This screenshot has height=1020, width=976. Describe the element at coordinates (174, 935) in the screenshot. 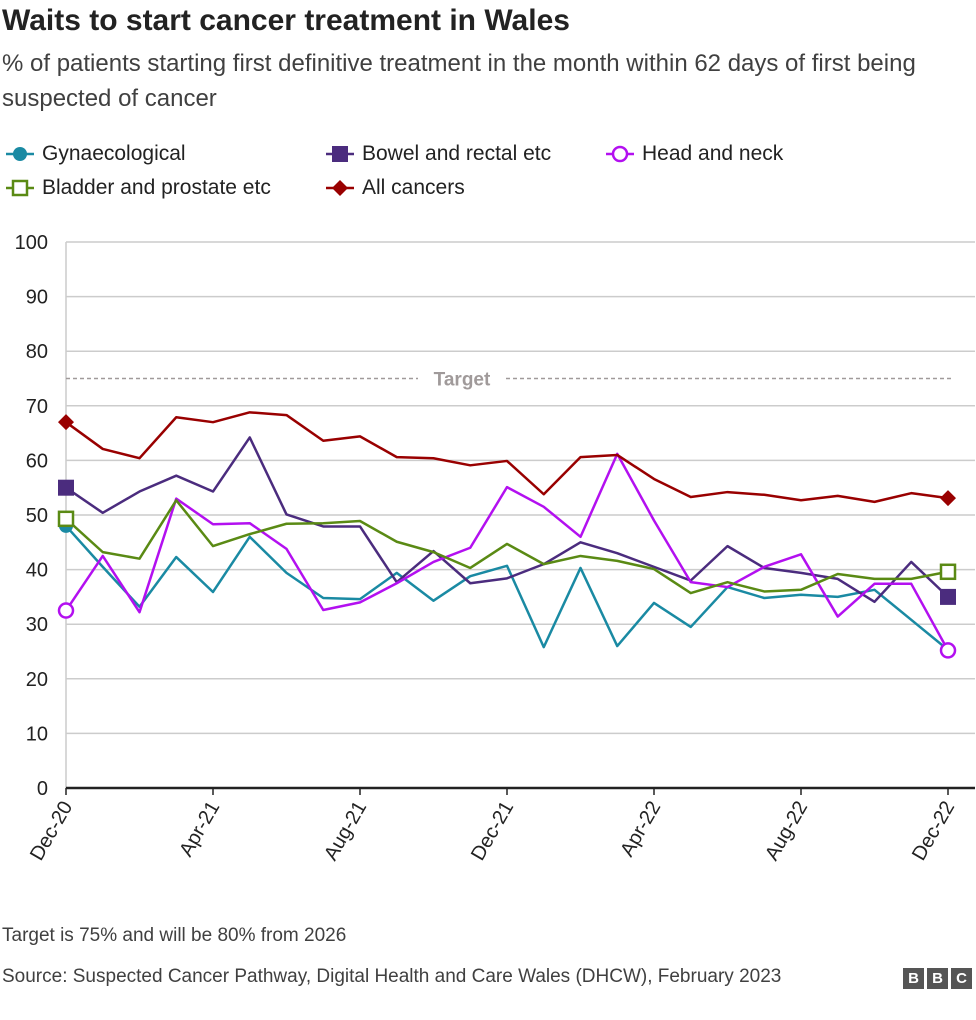

I see `footnote: Target is 75% and will be 80% from 2026` at that location.